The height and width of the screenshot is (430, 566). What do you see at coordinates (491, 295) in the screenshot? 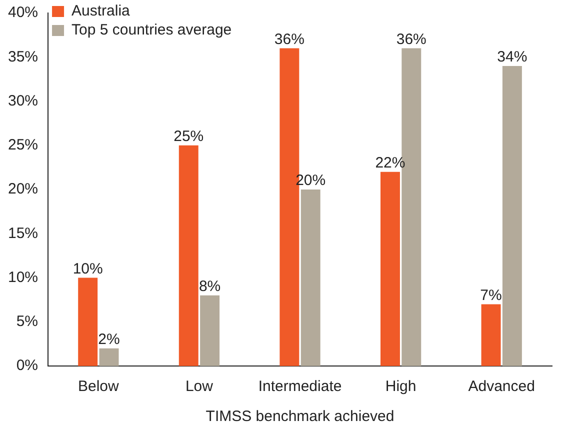
I see `data-label: 7%` at bounding box center [491, 295].